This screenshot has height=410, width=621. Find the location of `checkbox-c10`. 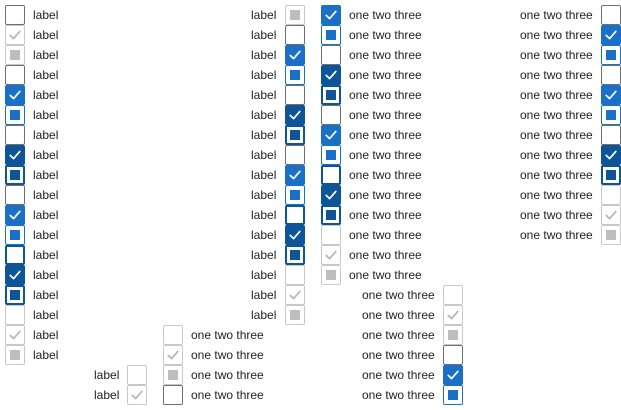

checkbox-c10 is located at coordinates (331, 215).